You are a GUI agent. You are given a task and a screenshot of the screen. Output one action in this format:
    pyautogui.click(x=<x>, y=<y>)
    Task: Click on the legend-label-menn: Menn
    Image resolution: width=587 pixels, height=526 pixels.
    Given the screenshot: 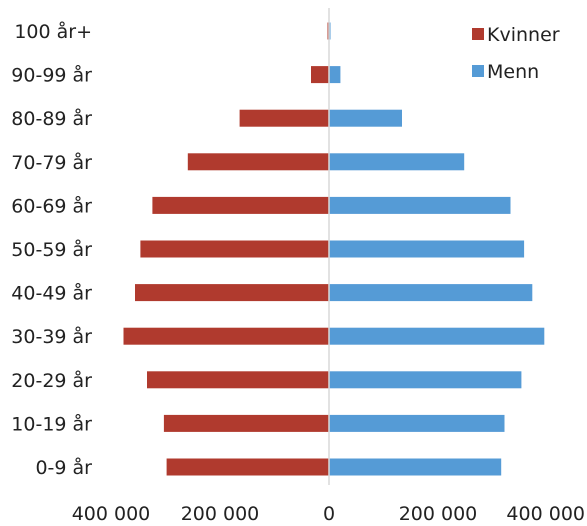 What is the action you would take?
    pyautogui.click(x=513, y=72)
    